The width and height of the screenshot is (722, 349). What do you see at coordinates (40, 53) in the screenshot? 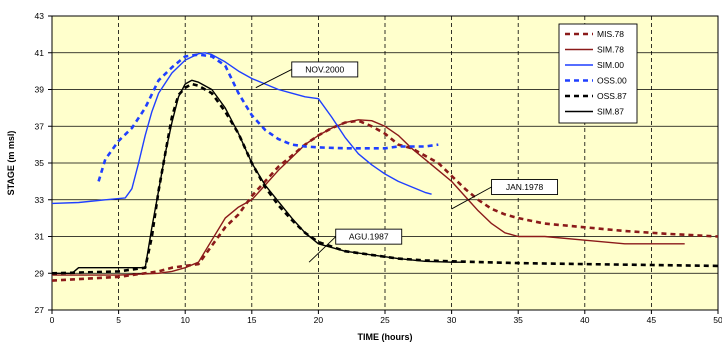
I see `y-tick-label: 41` at bounding box center [40, 53].